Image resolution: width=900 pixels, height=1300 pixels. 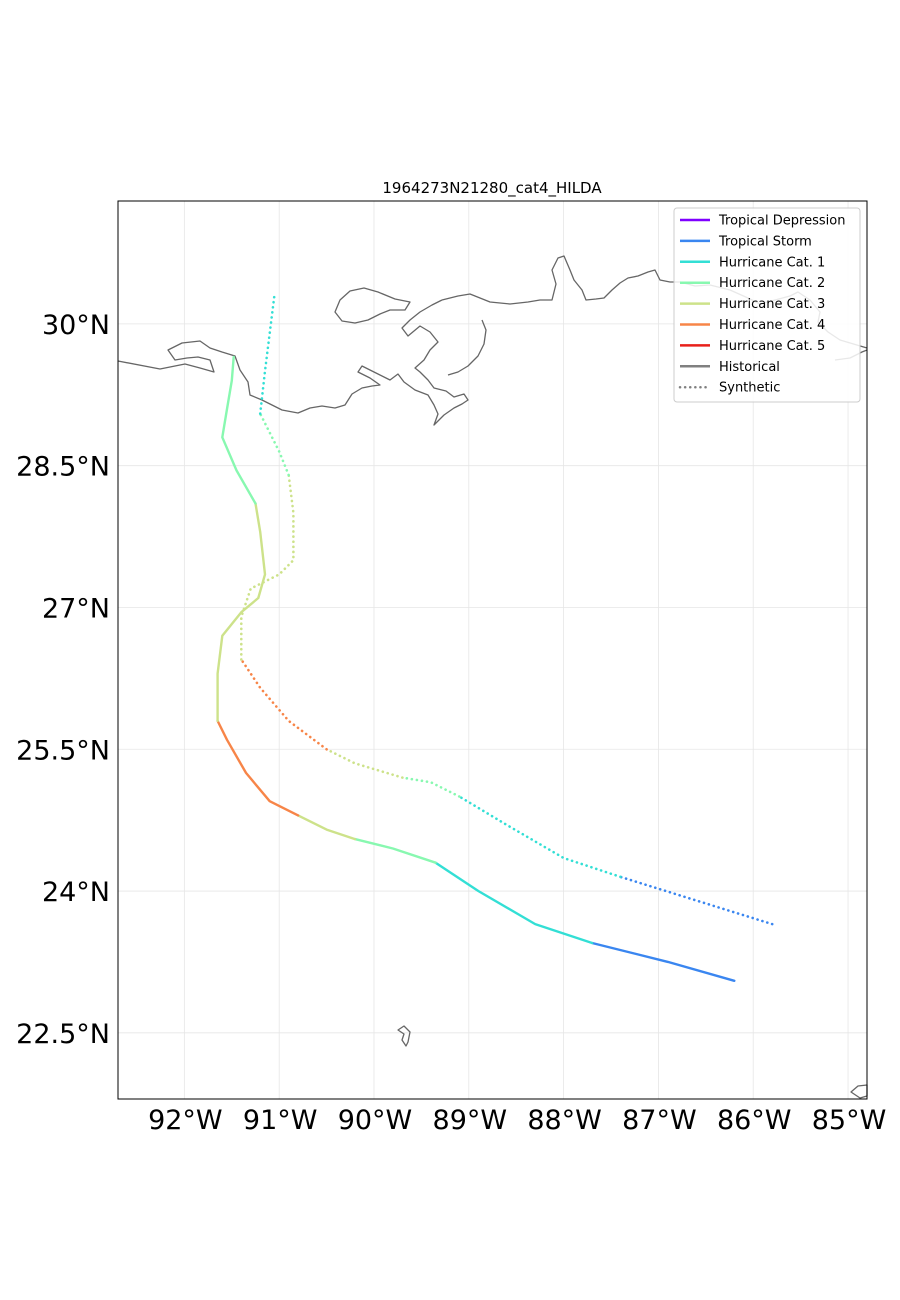 What do you see at coordinates (849, 1120) in the screenshot?
I see `x-tick-label: 85°W` at bounding box center [849, 1120].